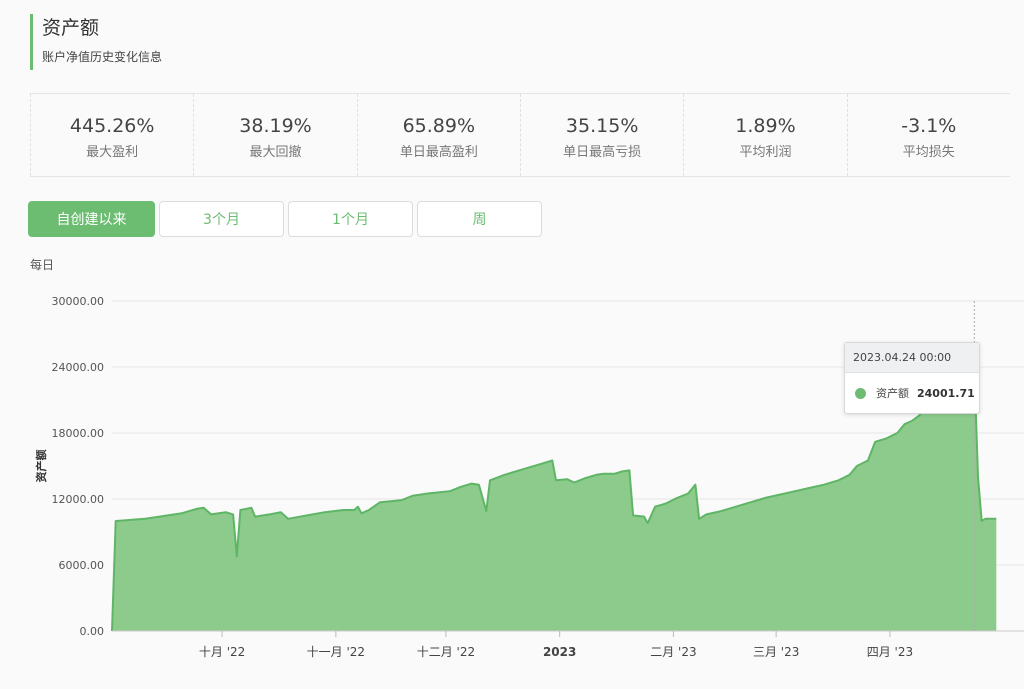 The width and height of the screenshot is (1024, 689). I want to click on y-axis-label: 资产额, so click(41, 466).